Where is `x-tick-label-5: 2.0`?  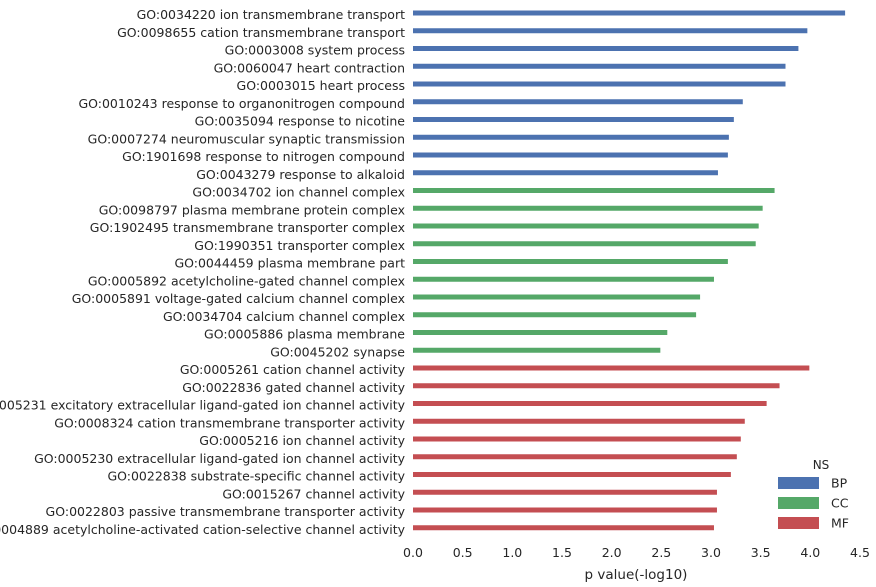 x-tick-label-5: 2.0 is located at coordinates (612, 552).